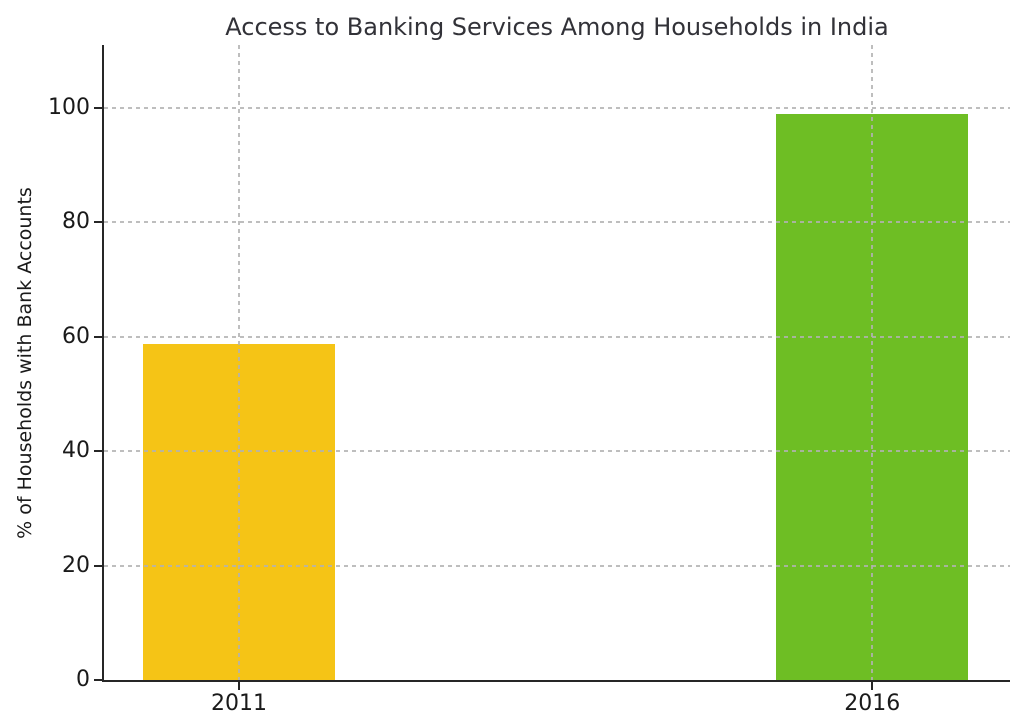 The image size is (1024, 727). What do you see at coordinates (76, 565) in the screenshot?
I see `y-tick-label-20: 20` at bounding box center [76, 565].